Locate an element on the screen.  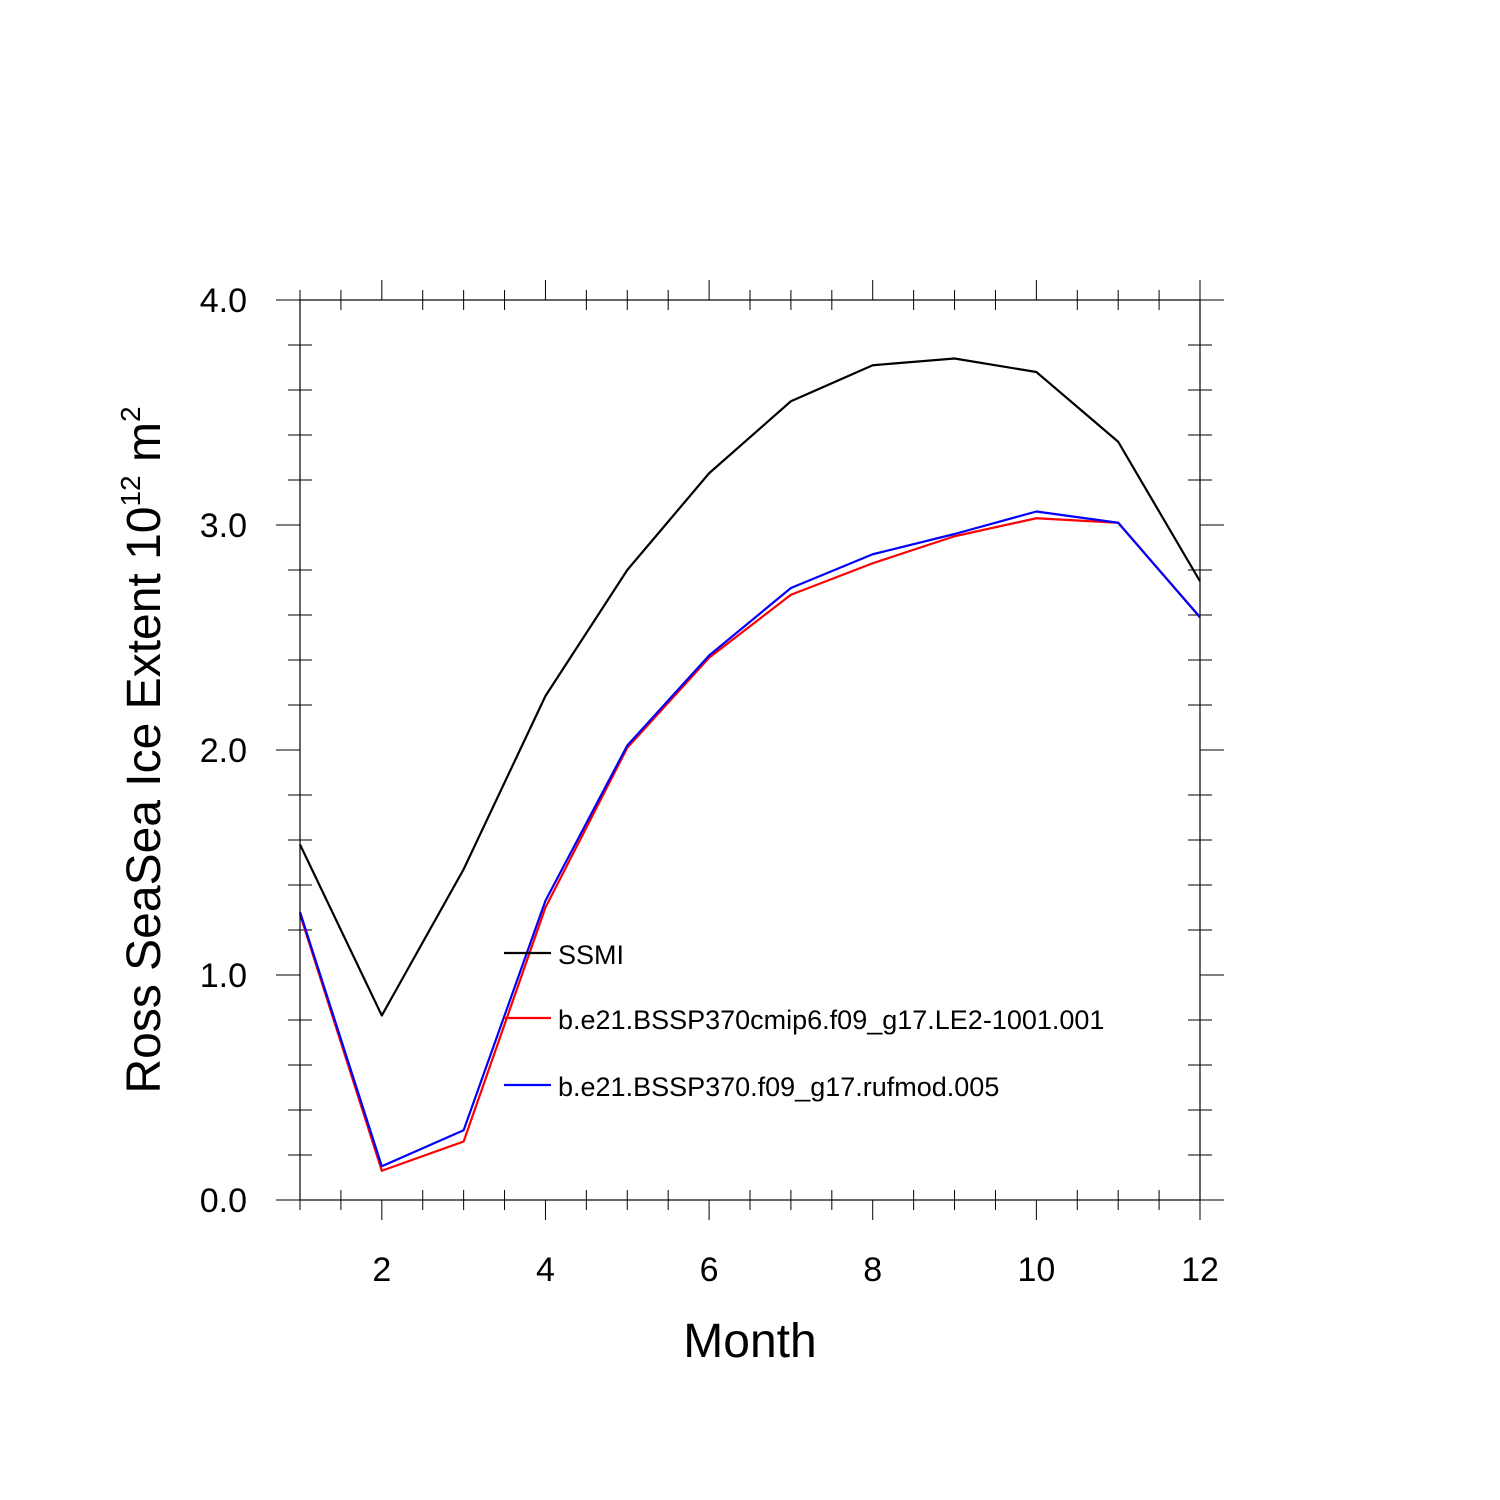
legend-label-1: SSMI is located at coordinates (591, 955).